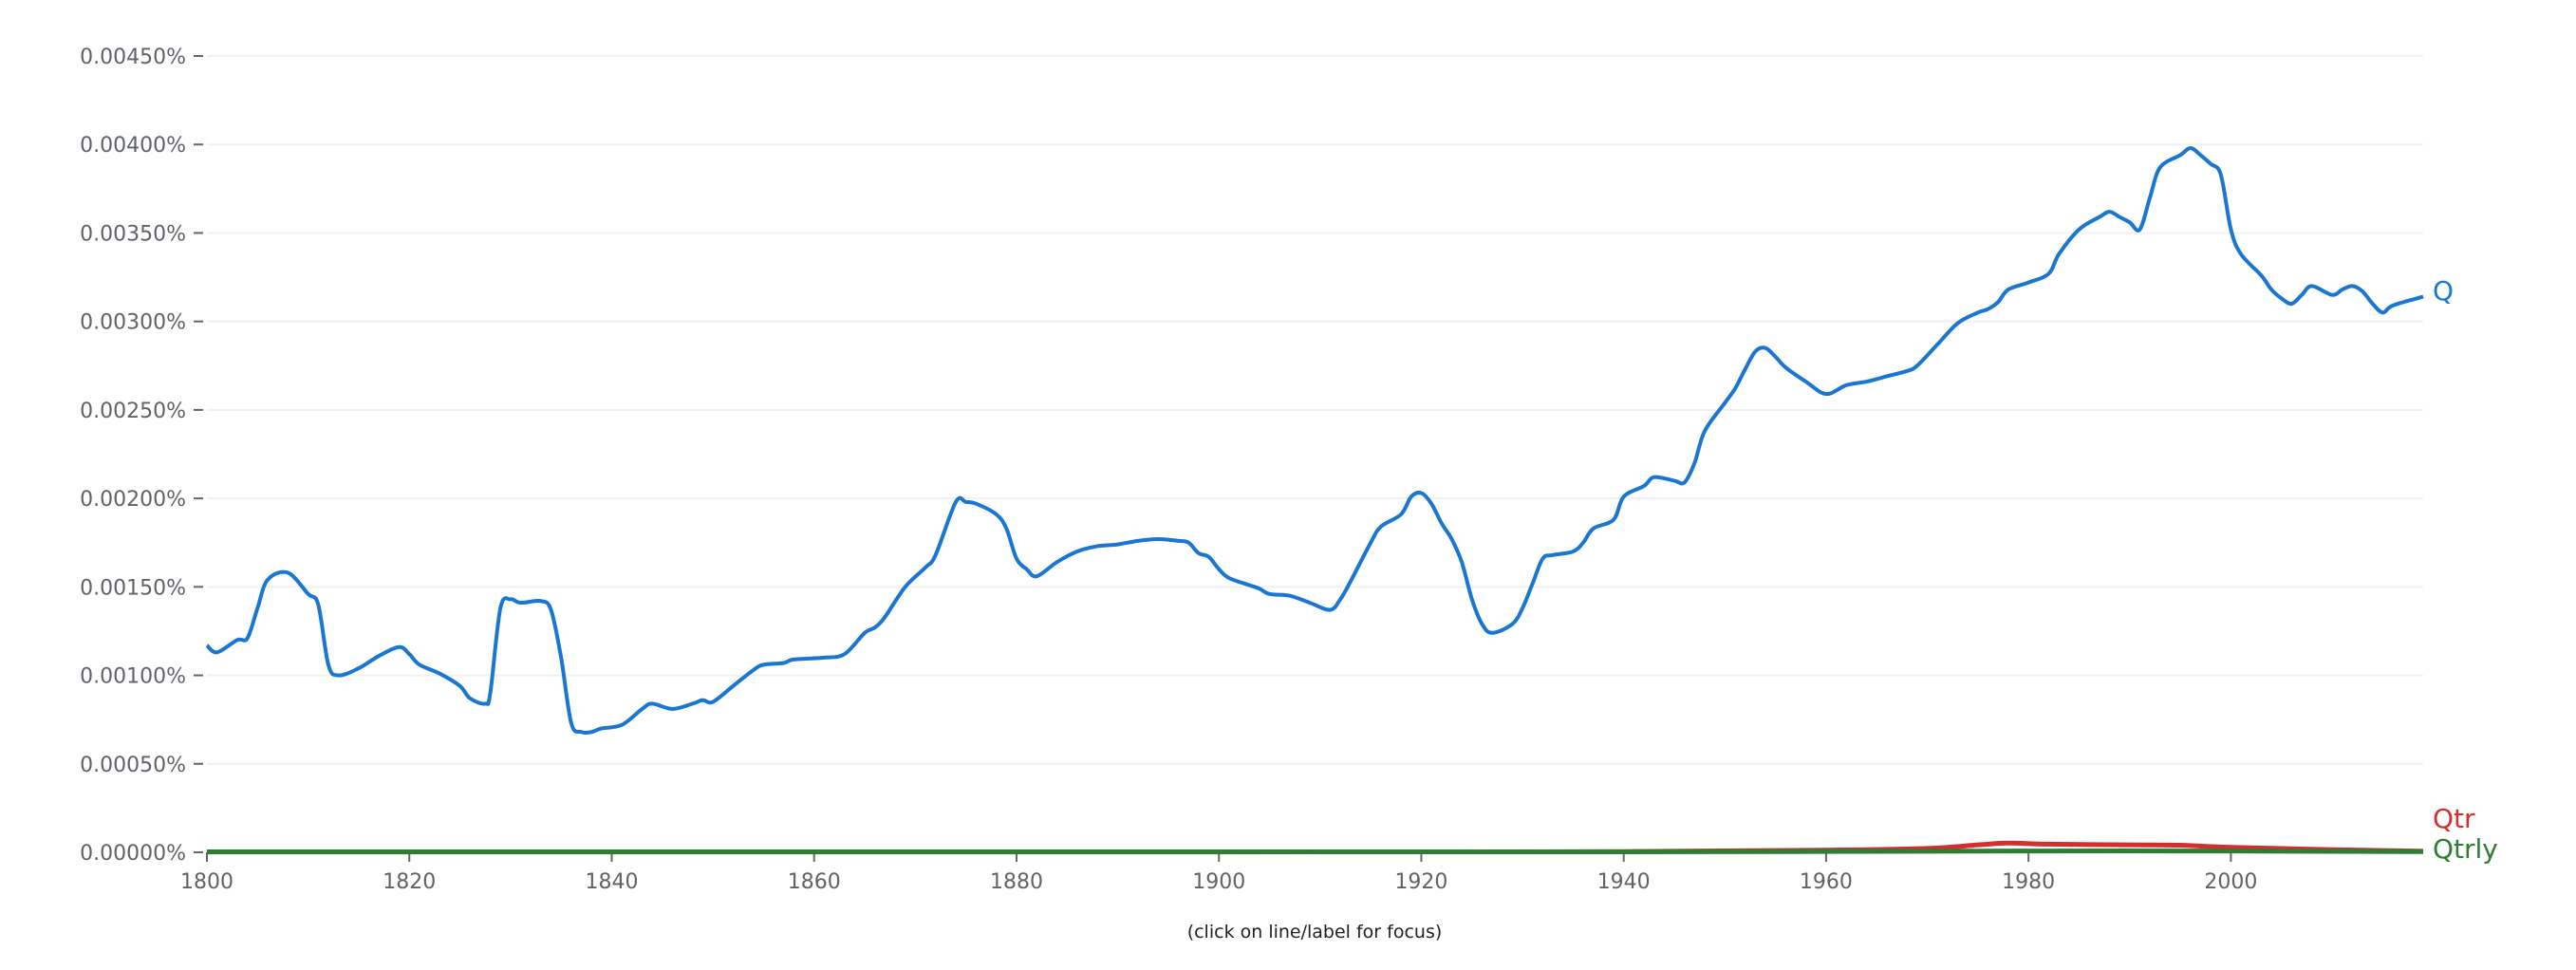  Describe the element at coordinates (133, 57) in the screenshot. I see `y-tick-label: 0.00450%` at that location.